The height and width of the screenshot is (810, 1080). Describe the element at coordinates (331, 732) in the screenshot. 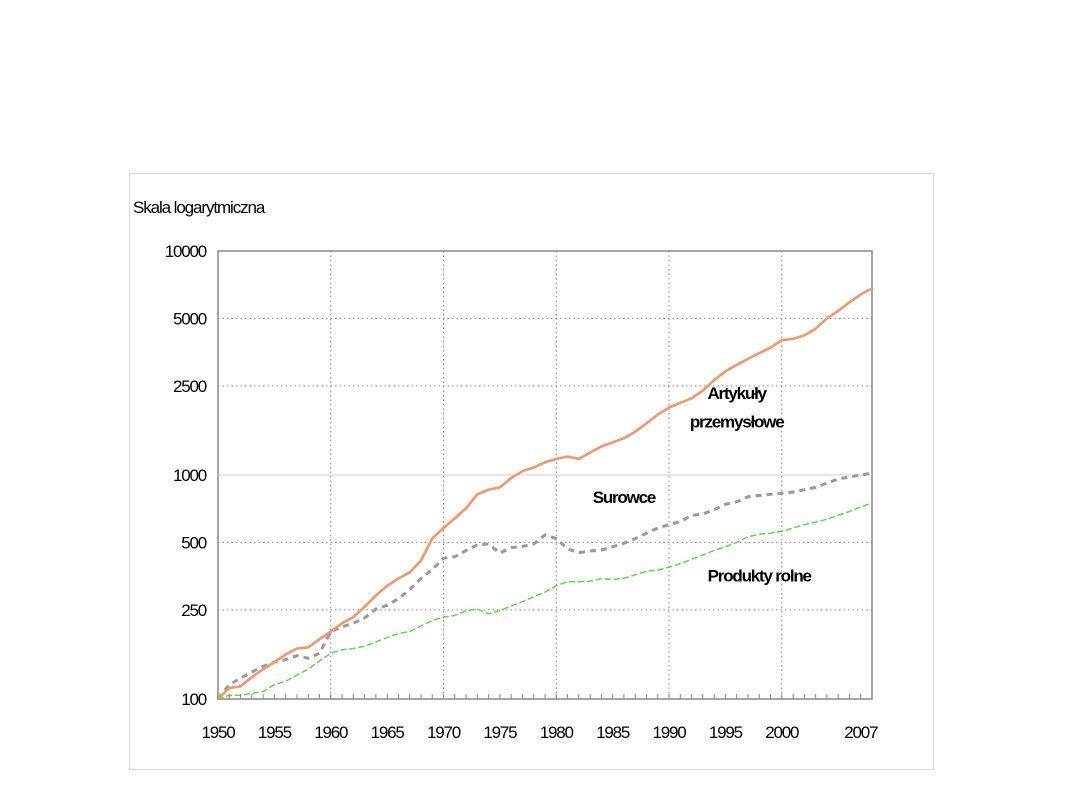

I see `x-tick-label: 1960` at that location.